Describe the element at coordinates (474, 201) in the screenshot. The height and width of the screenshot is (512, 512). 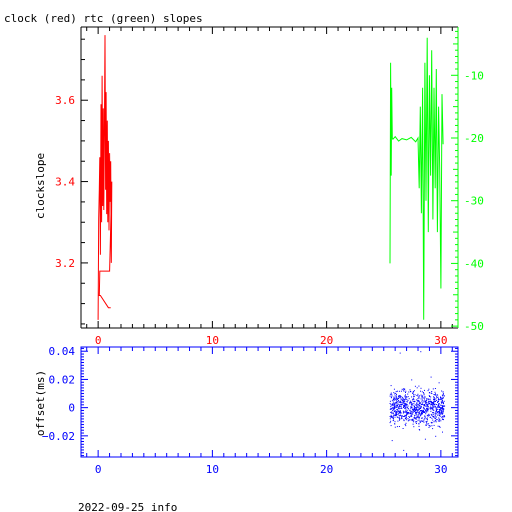
I see `top-y2-tick-label: -30` at that location.